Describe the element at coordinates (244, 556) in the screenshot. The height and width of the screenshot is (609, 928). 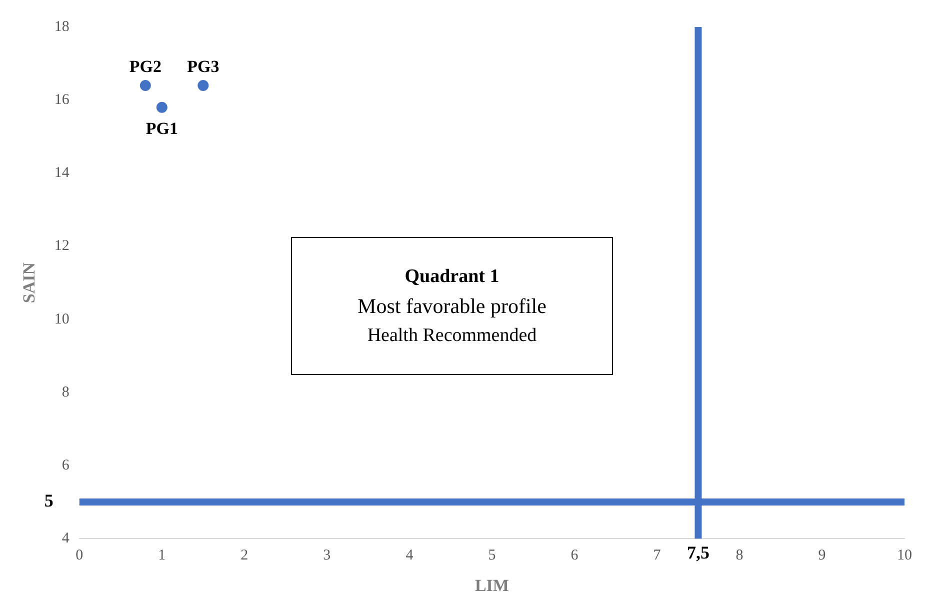
I see `x-tick-label: 2` at that location.